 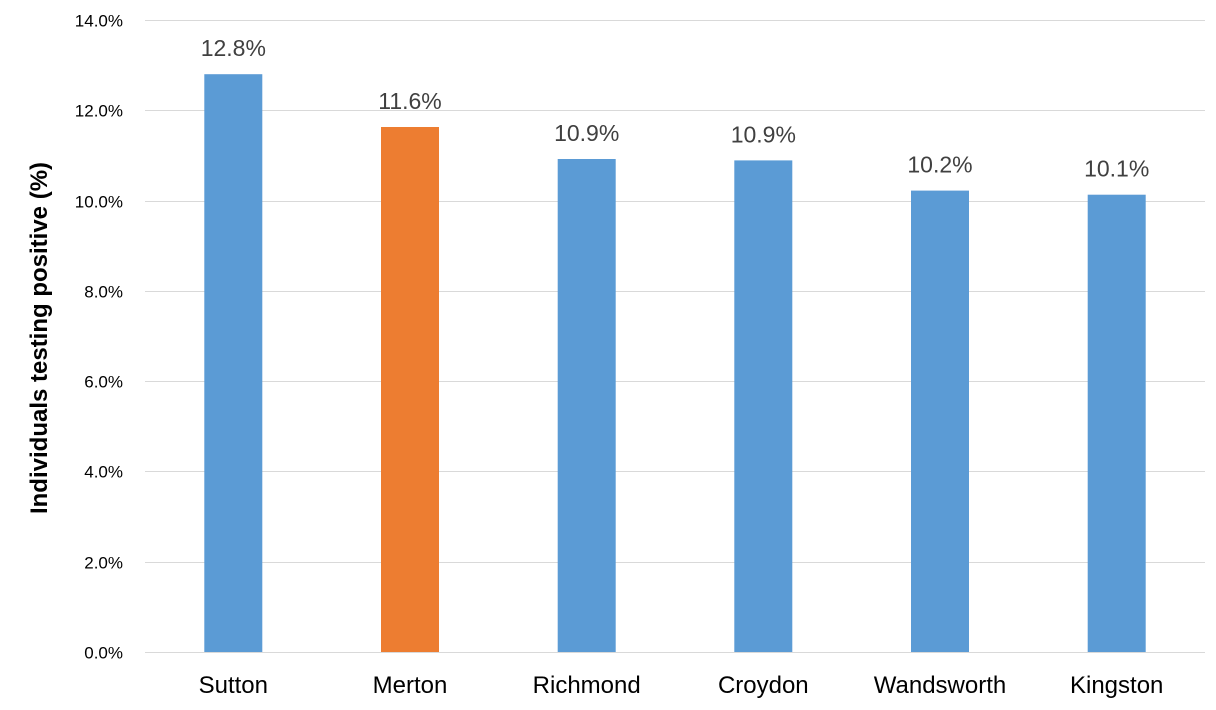 I want to click on category-label-sutton: Sutton, so click(x=233, y=685).